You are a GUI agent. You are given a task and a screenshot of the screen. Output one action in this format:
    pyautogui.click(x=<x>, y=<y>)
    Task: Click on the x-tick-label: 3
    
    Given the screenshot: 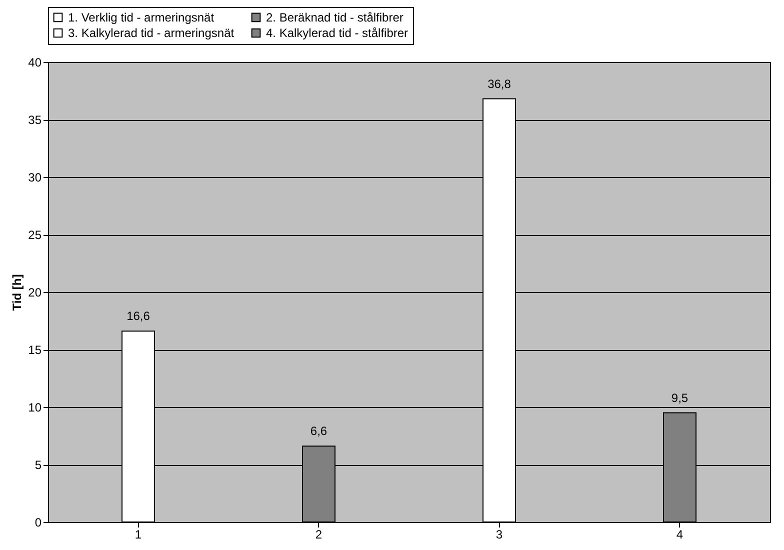 What is the action you would take?
    pyautogui.click(x=499, y=535)
    